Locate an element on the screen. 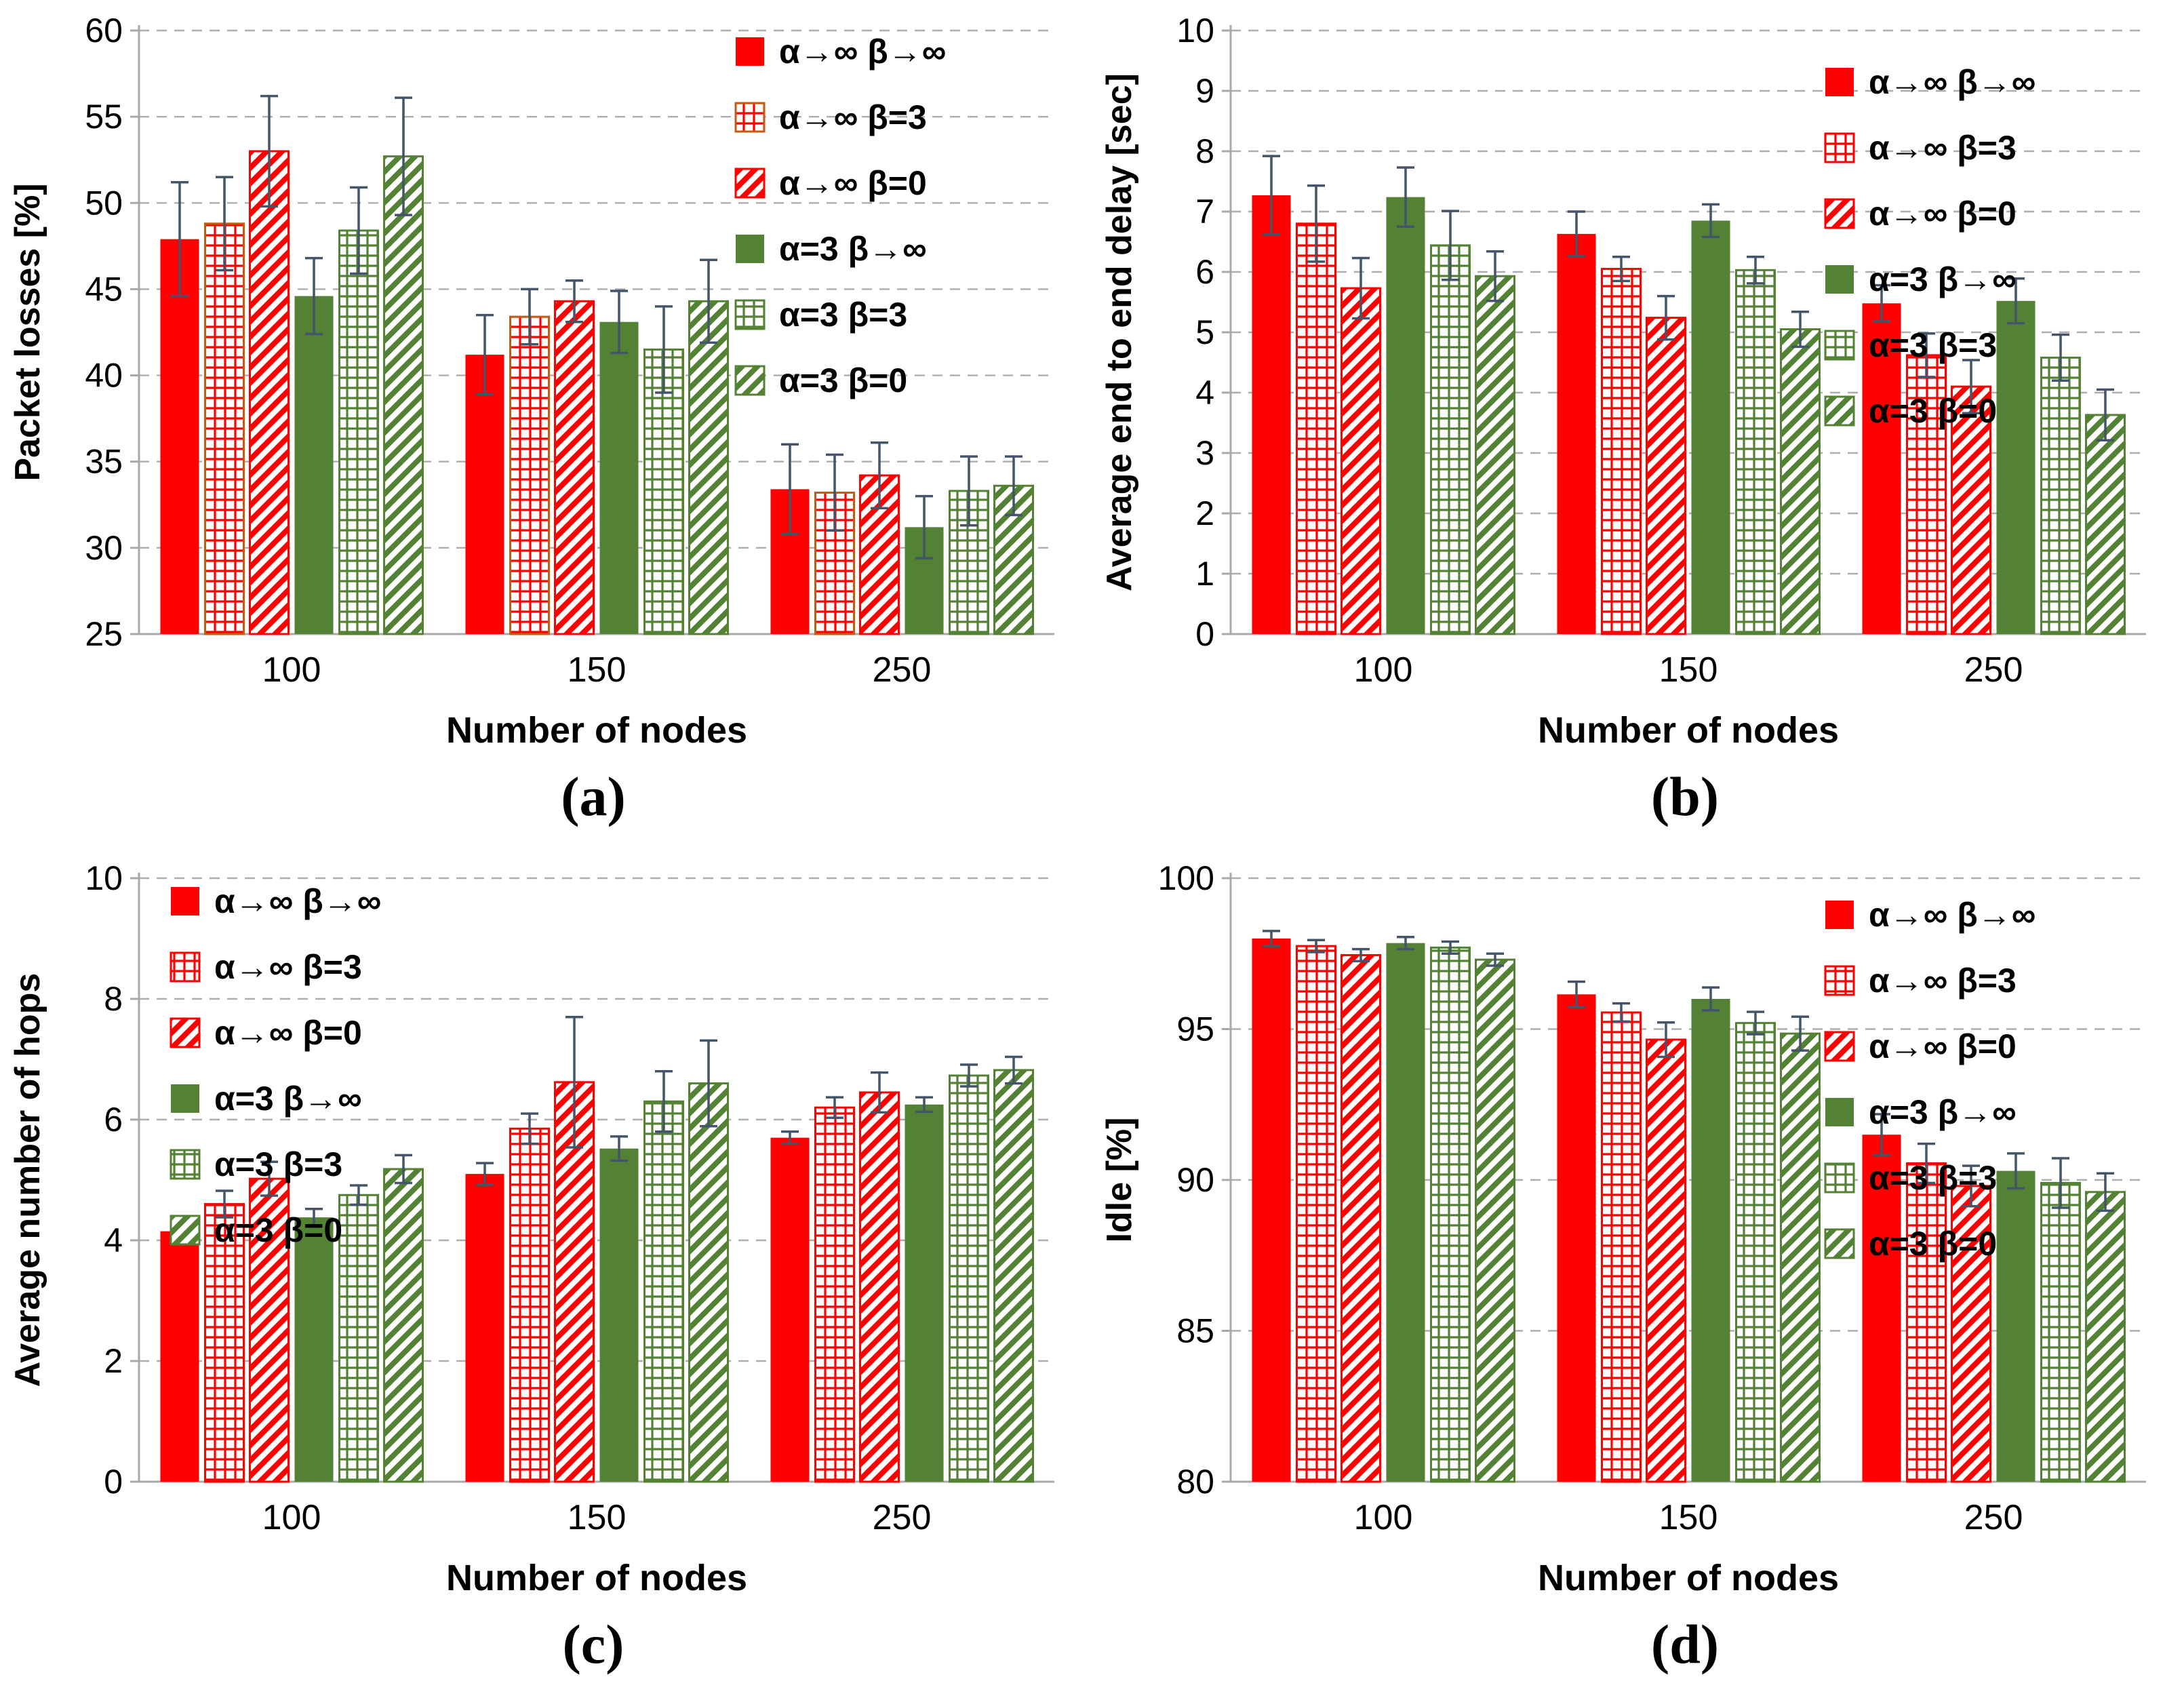 The image size is (2184, 1696). y-tick-label: 40 is located at coordinates (104, 376).